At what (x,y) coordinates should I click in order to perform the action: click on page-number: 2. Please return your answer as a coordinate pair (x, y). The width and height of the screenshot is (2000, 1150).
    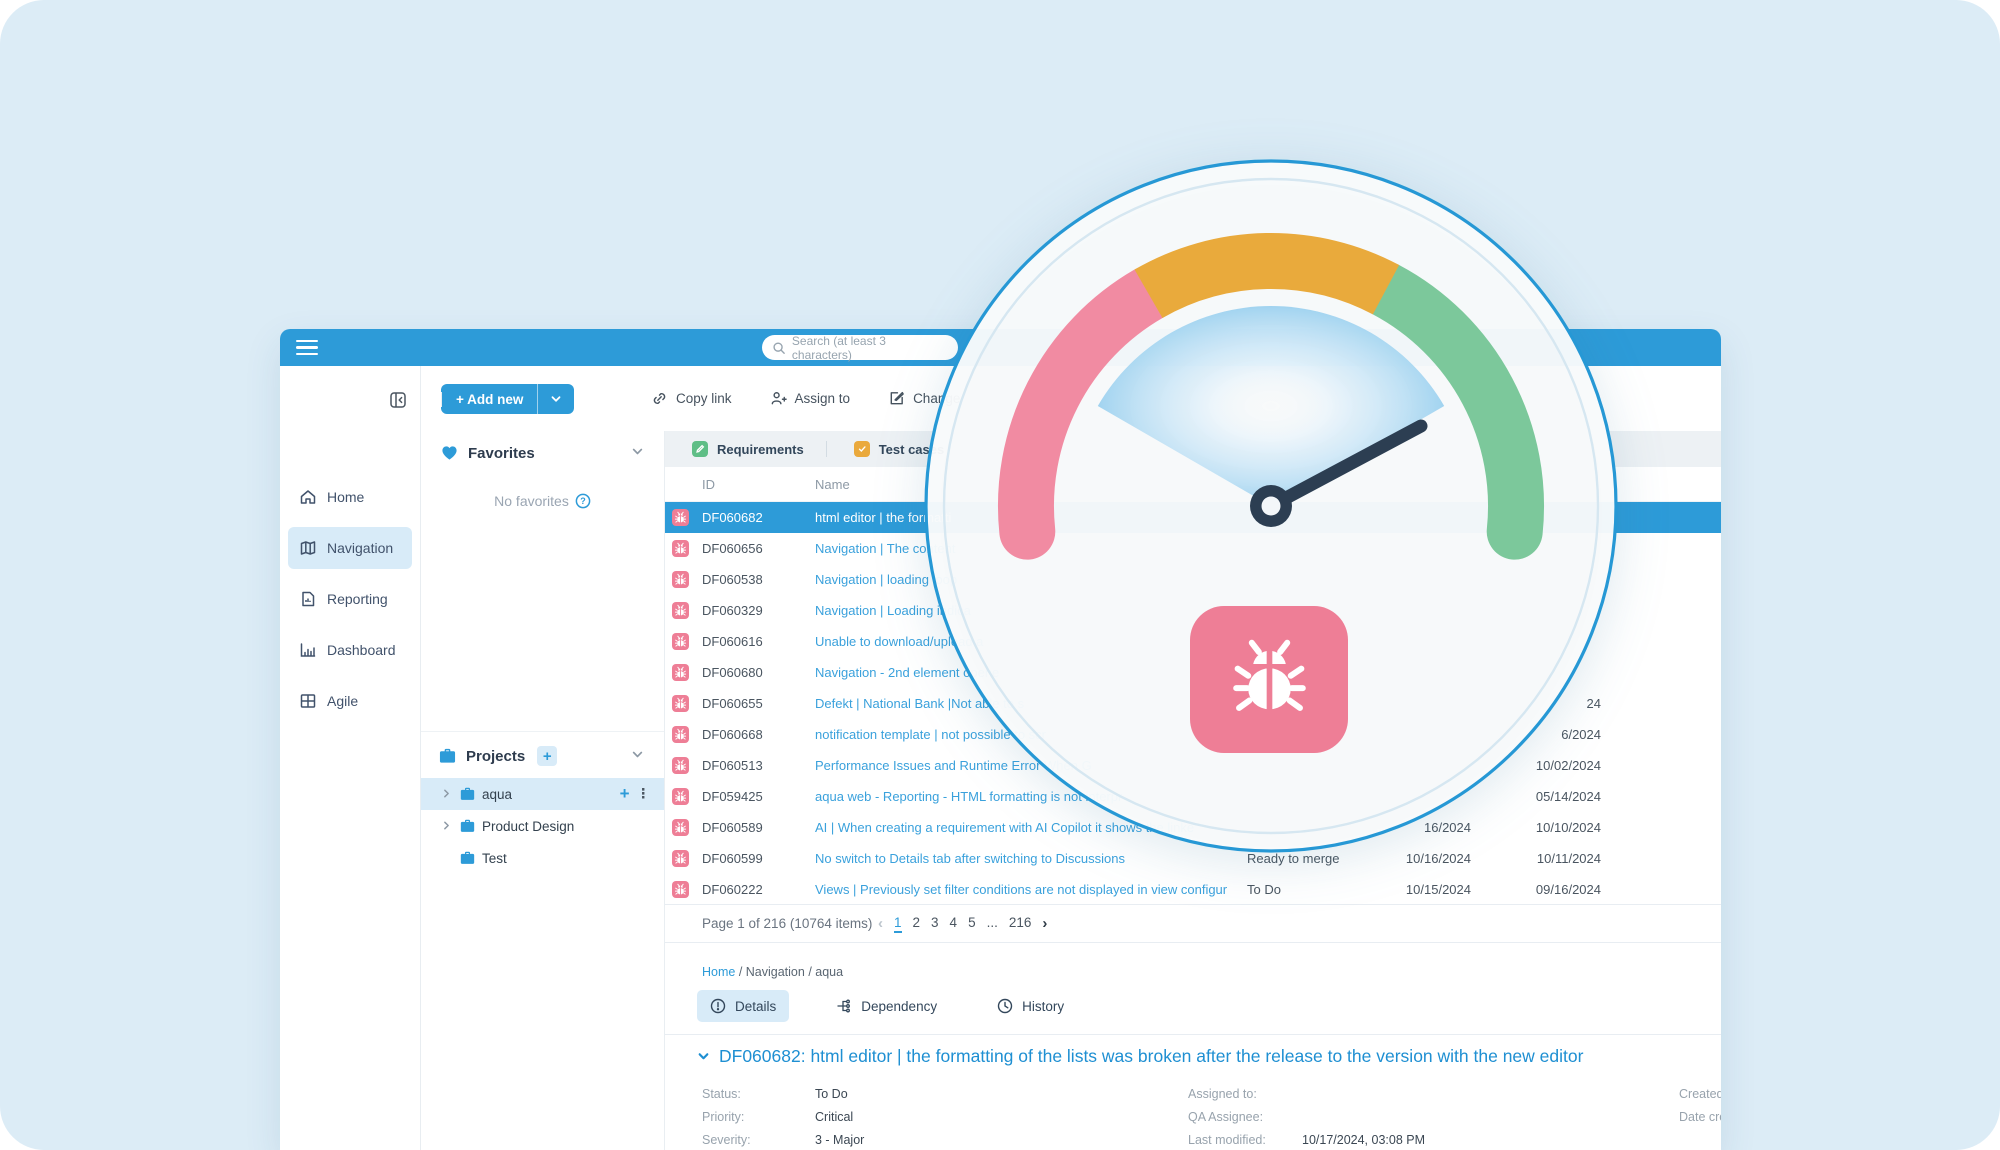
    Looking at the image, I should click on (916, 922).